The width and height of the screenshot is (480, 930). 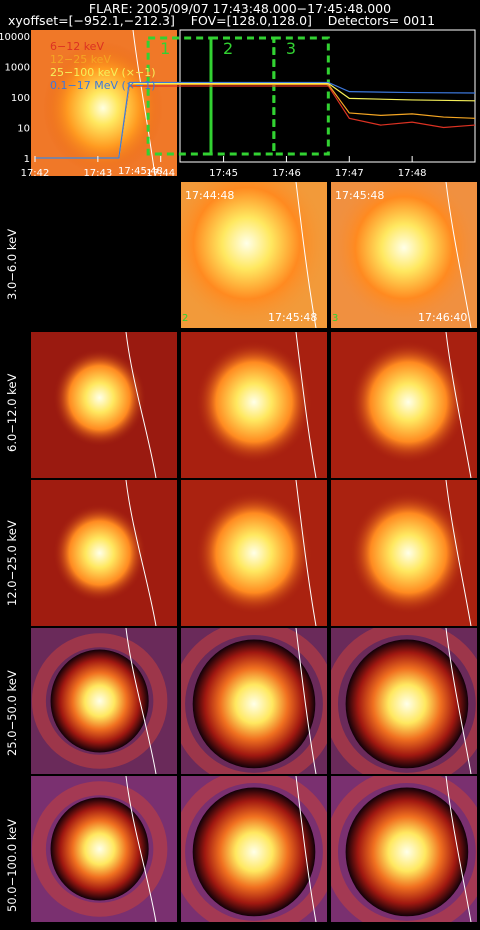 I want to click on image-panel-r3-c1, so click(x=254, y=701).